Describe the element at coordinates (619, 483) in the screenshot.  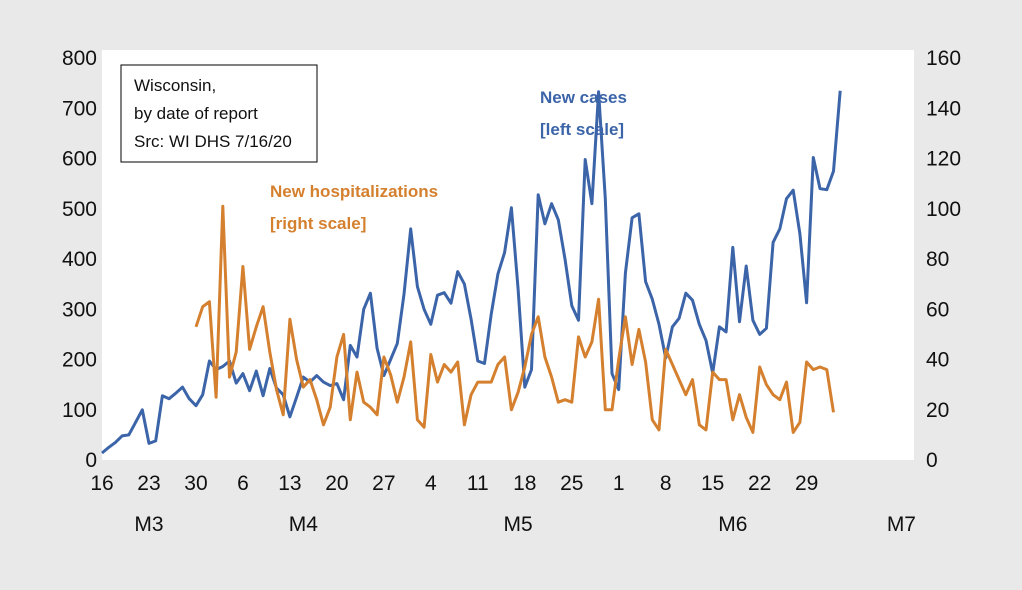
I see `x-tick-label: 1` at that location.